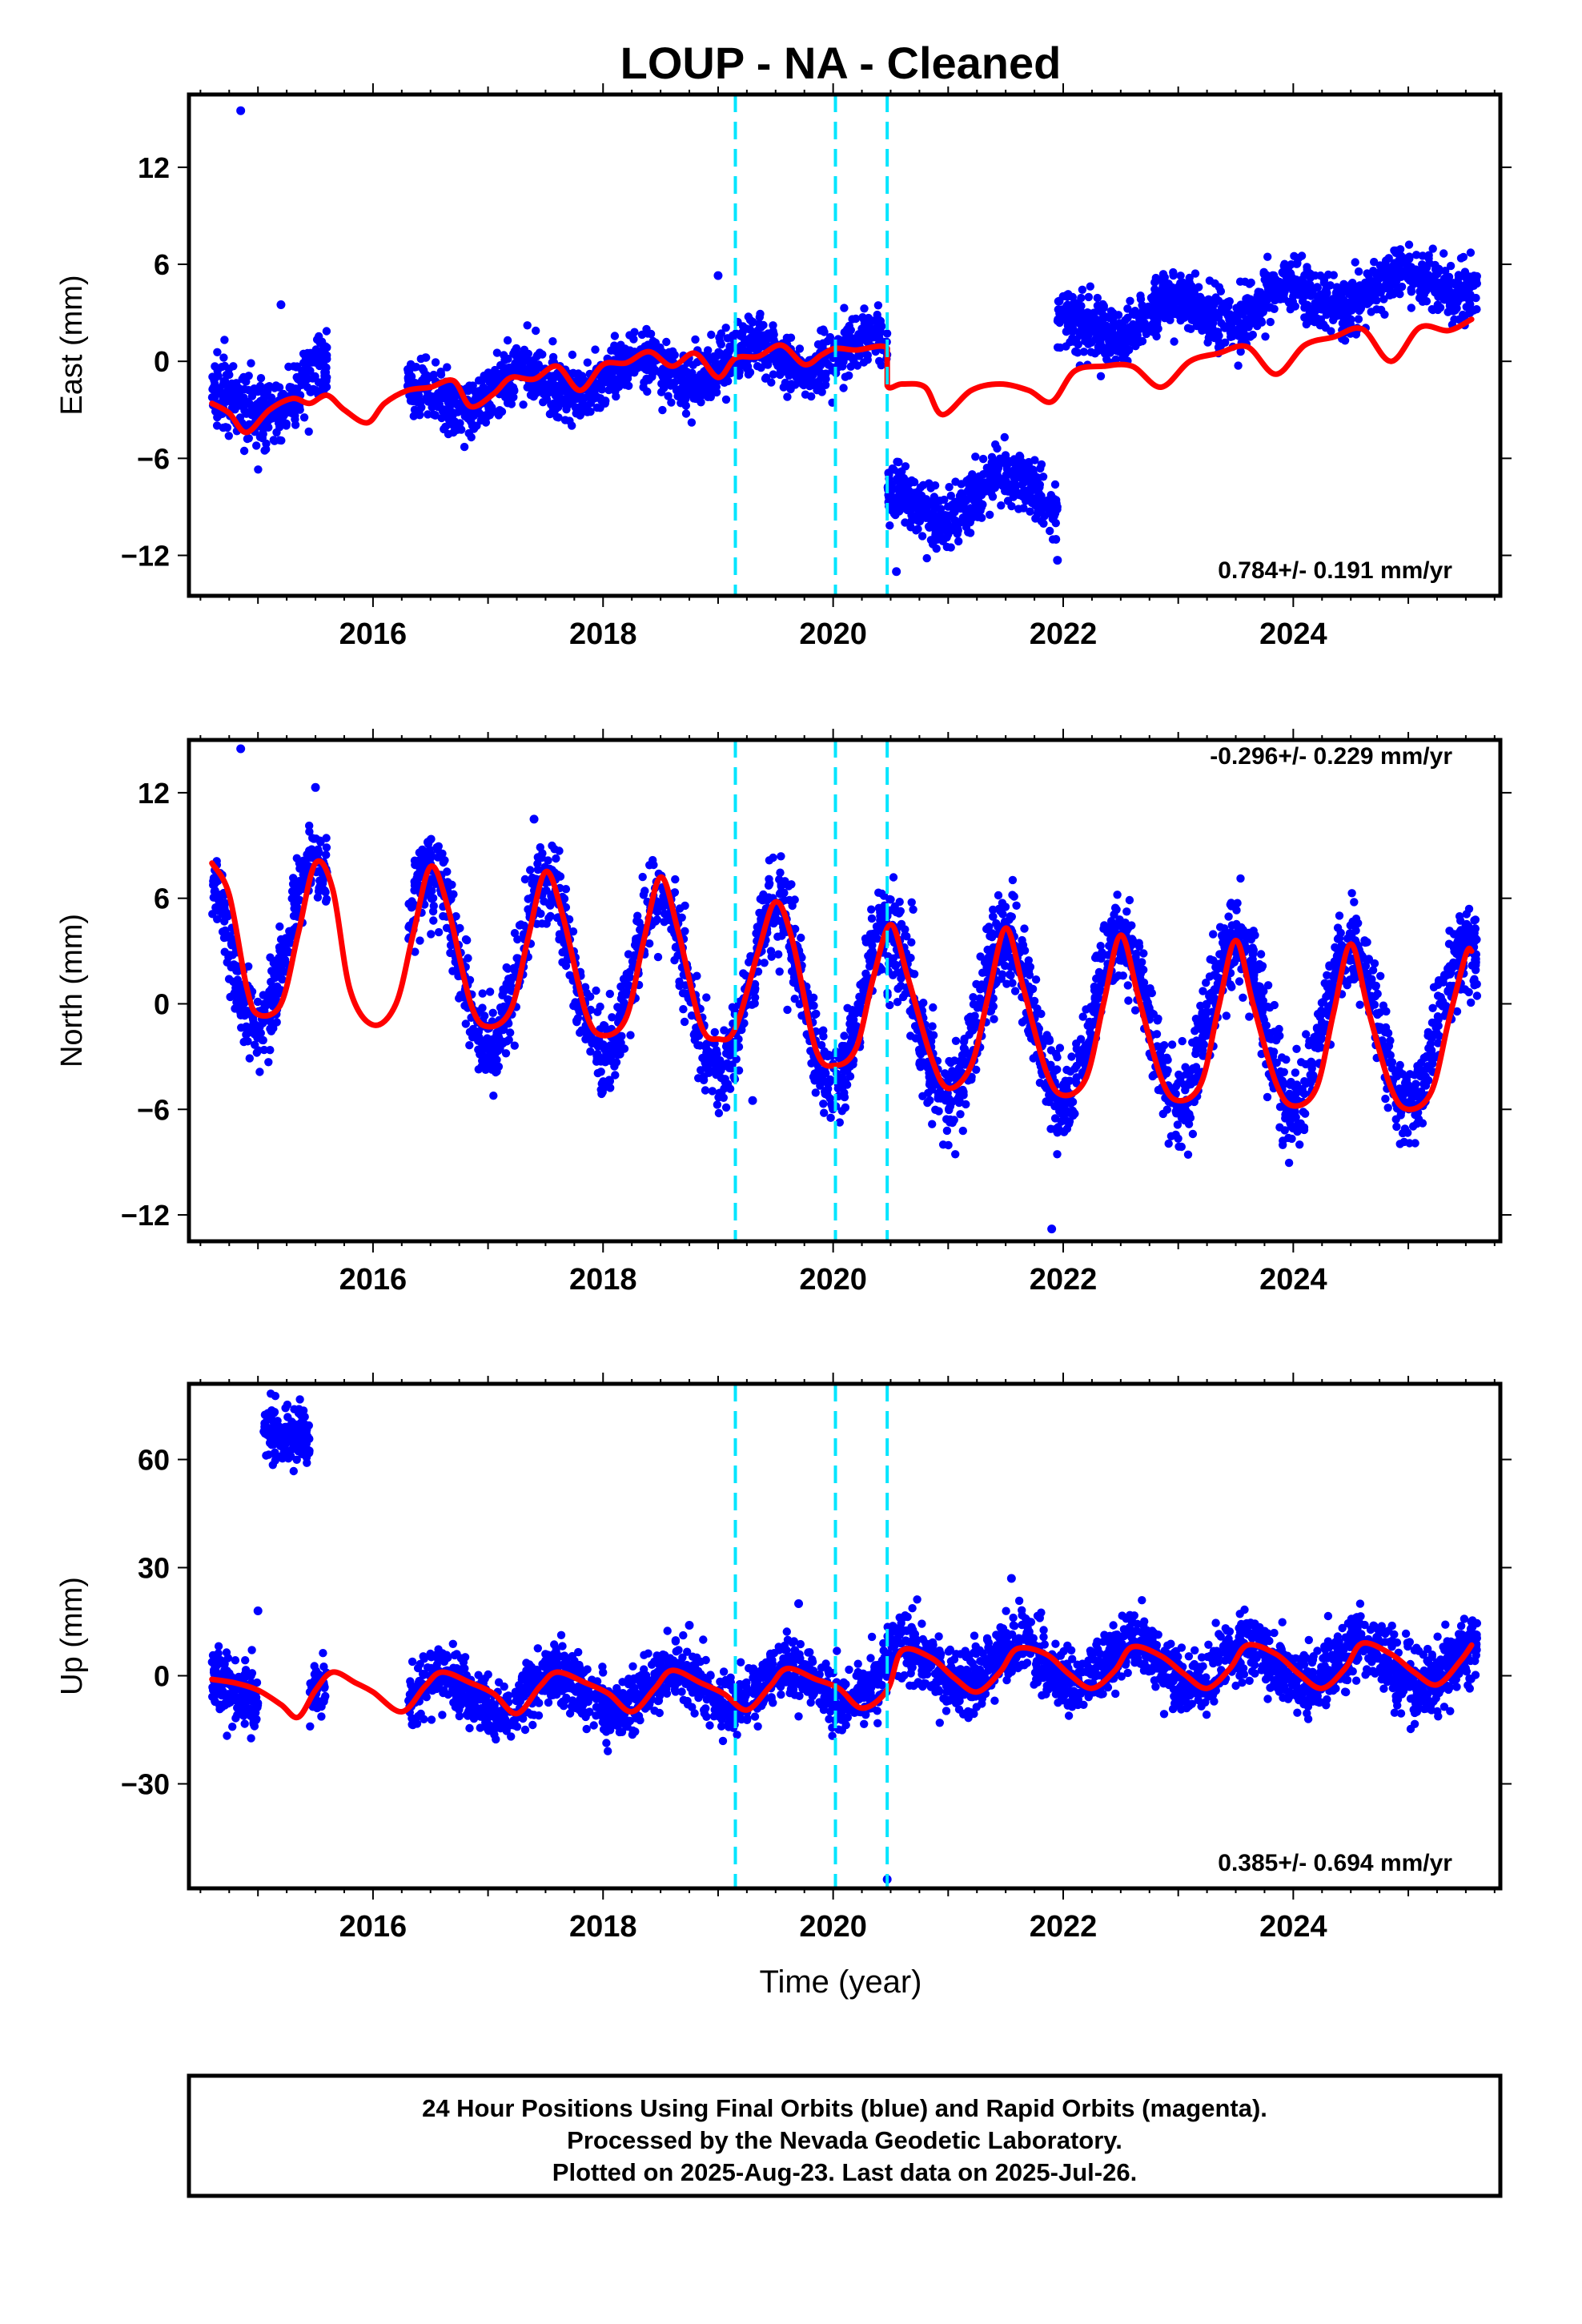  What do you see at coordinates (162, 264) in the screenshot?
I see `y-tick-label: 6` at bounding box center [162, 264].